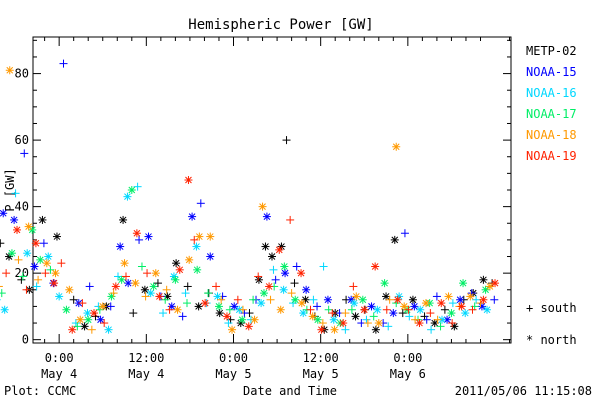 The width and height of the screenshot is (600, 405). I want to click on y-tick-label: 0, so click(25, 340).